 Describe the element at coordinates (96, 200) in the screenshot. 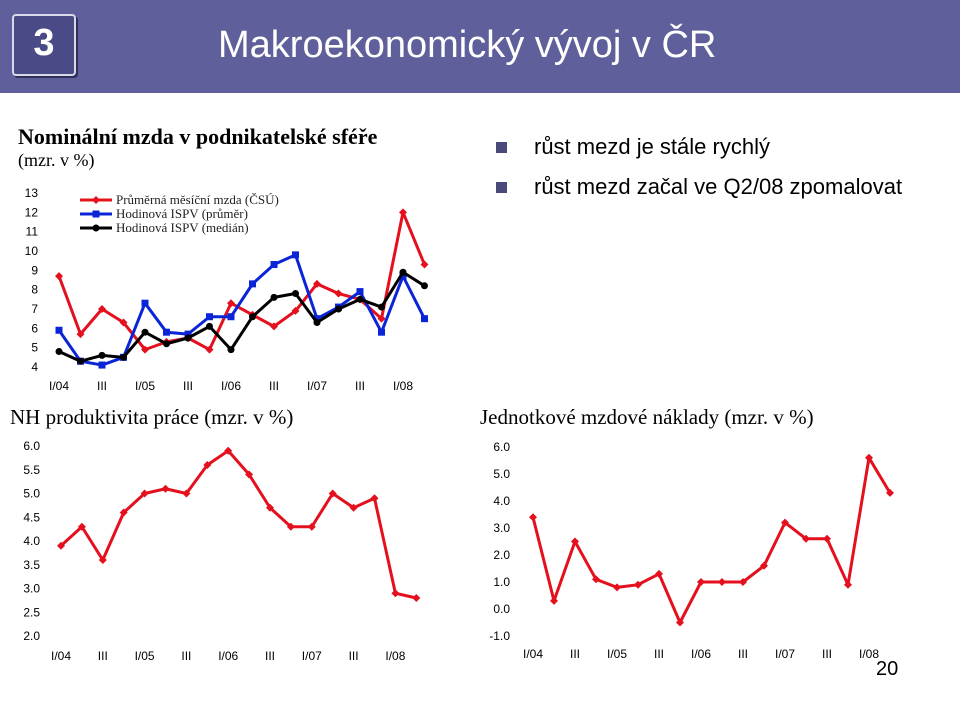

I see `chart1-legend-marker` at that location.